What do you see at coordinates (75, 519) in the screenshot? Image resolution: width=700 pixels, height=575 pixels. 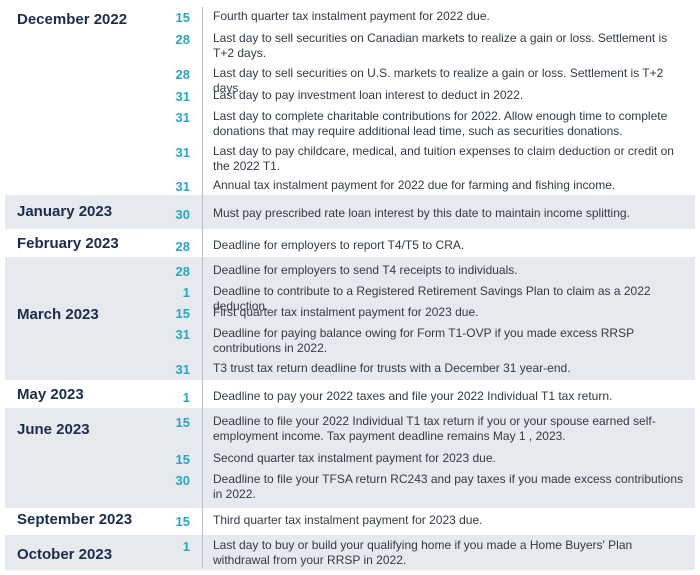 I see `month-label: September 2023` at bounding box center [75, 519].